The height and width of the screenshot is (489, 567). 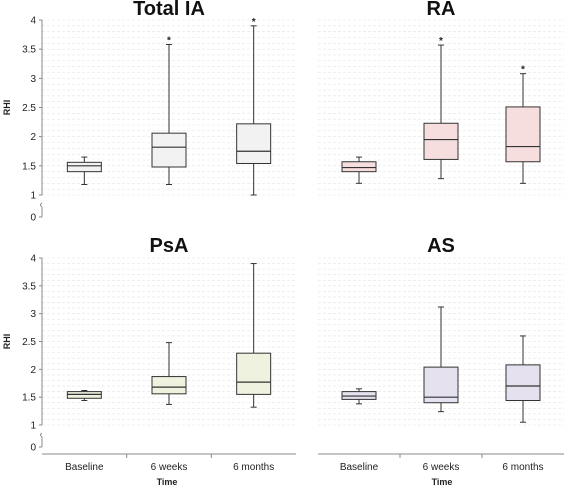 I want to click on panel-title: Total IA, so click(x=169, y=10).